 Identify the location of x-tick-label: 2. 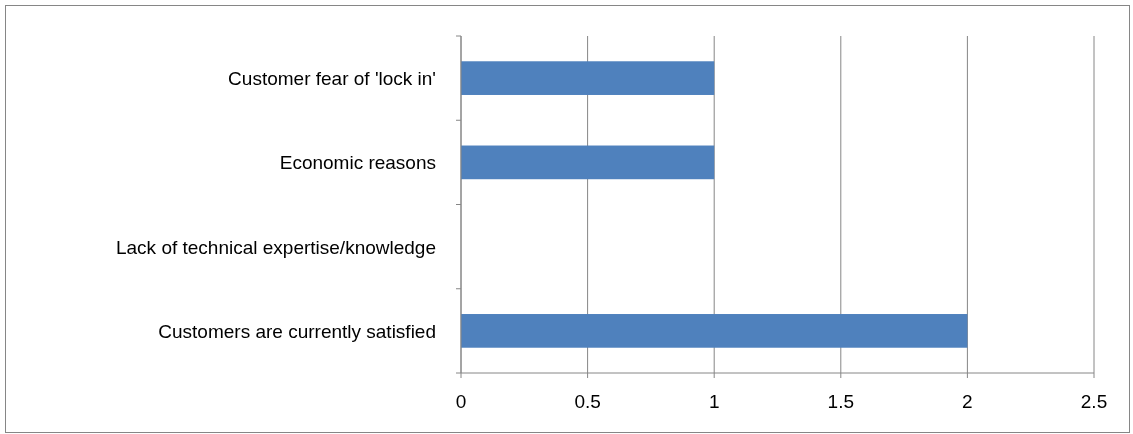
(967, 401).